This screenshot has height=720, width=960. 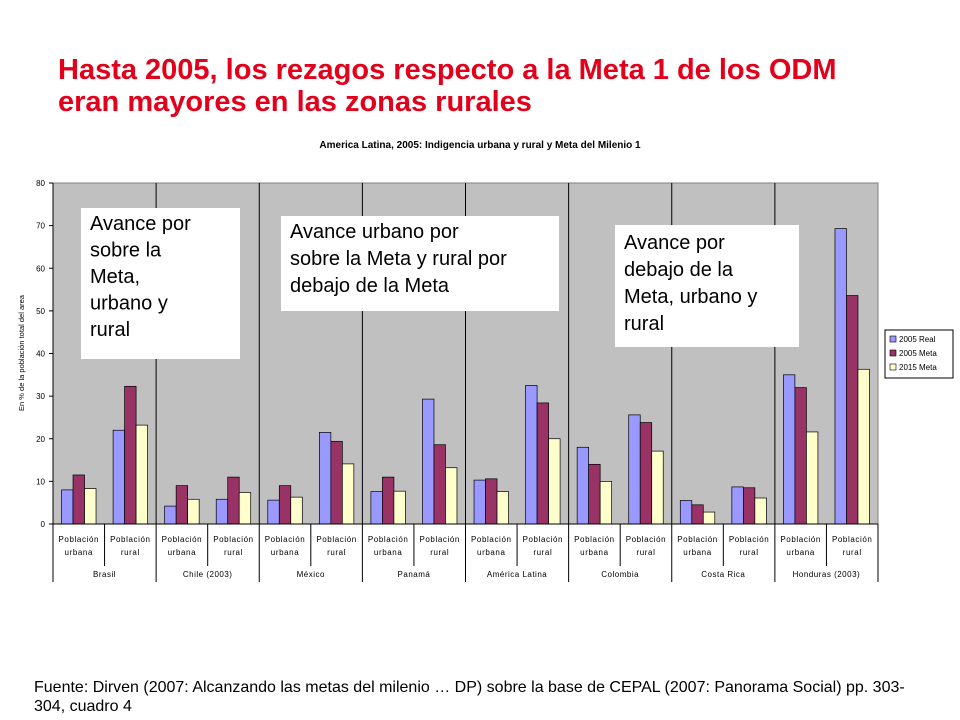 I want to click on legend-box, so click(x=919, y=354).